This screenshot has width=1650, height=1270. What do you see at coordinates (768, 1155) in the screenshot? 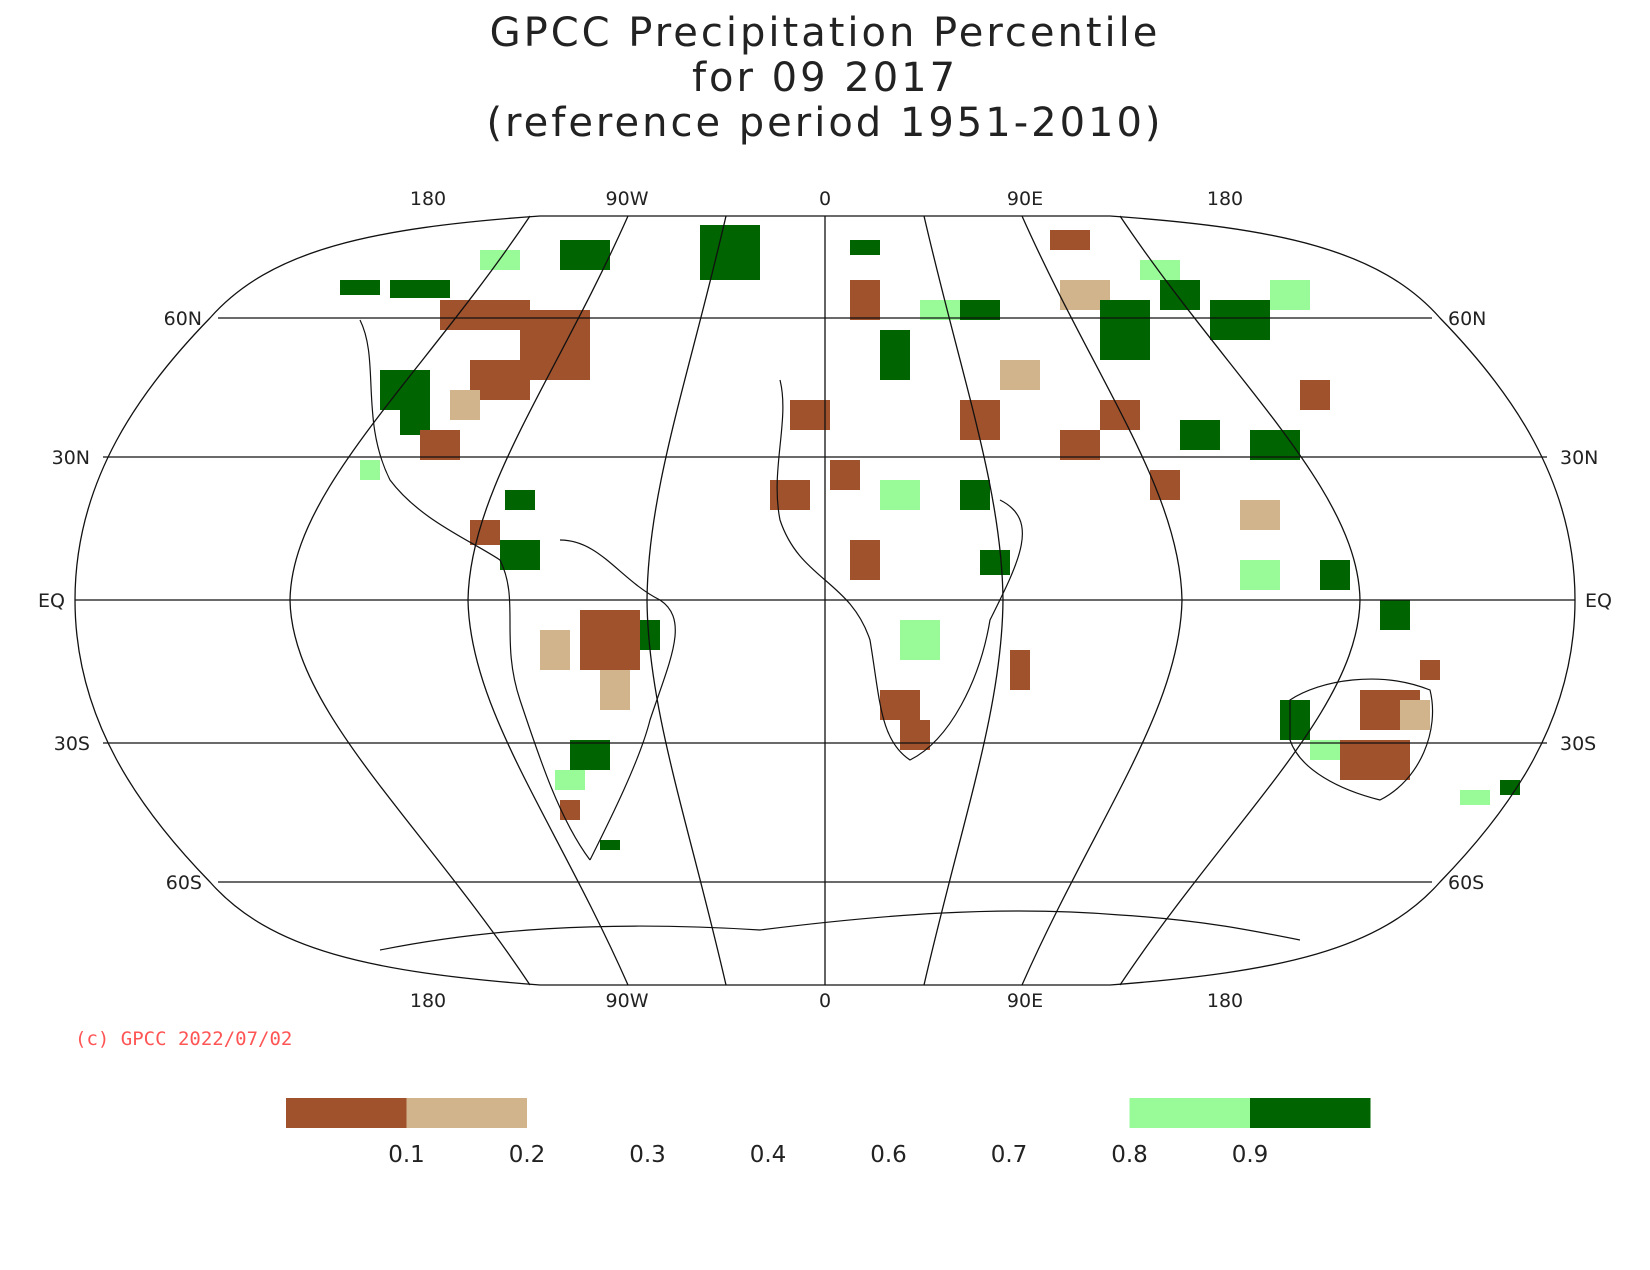
I see `colorbar-label-3: 0.4` at bounding box center [768, 1155].